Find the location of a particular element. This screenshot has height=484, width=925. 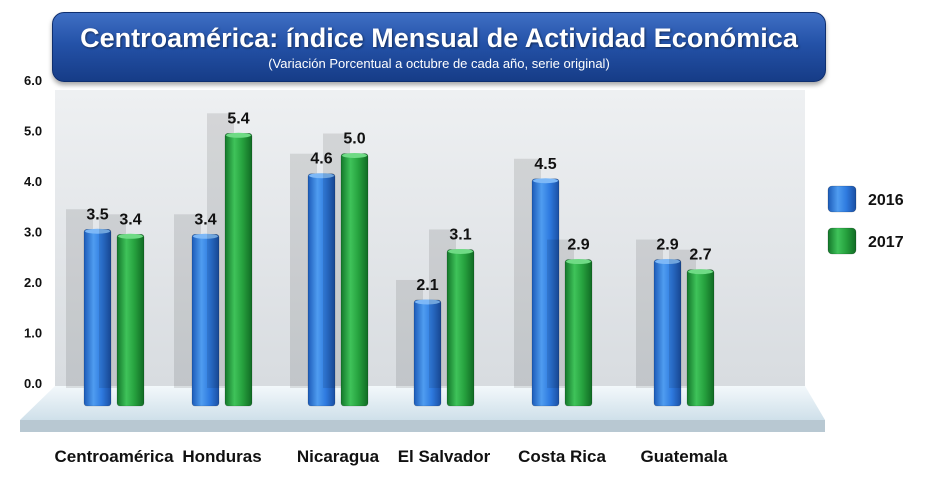

y-tick-label: 6.0 is located at coordinates (33, 80).